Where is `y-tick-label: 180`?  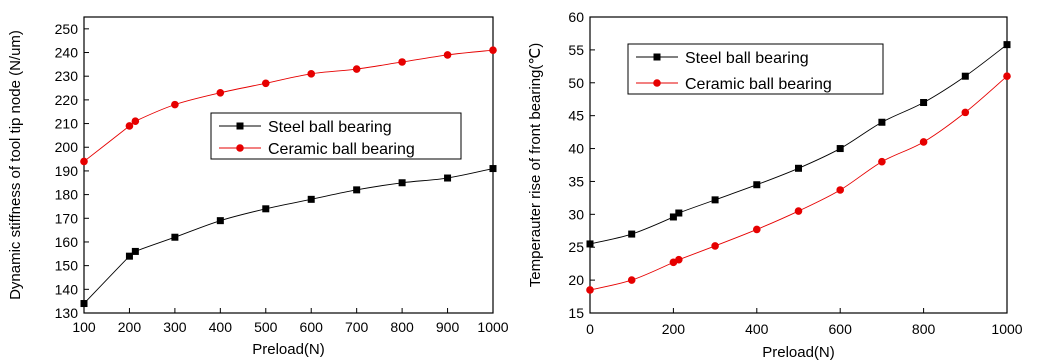
y-tick-label: 180 is located at coordinates (67, 195).